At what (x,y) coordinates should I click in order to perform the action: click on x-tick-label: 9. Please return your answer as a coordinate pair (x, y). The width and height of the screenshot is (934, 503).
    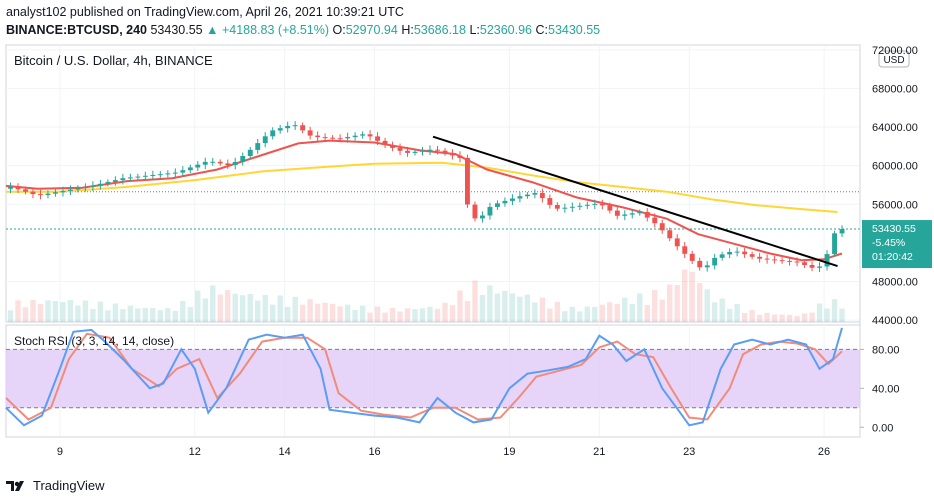
    Looking at the image, I should click on (60, 452).